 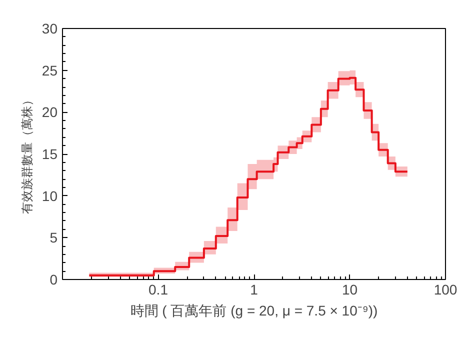 What do you see at coordinates (50, 196) in the screenshot?
I see `y-tick-label: 10` at bounding box center [50, 196].